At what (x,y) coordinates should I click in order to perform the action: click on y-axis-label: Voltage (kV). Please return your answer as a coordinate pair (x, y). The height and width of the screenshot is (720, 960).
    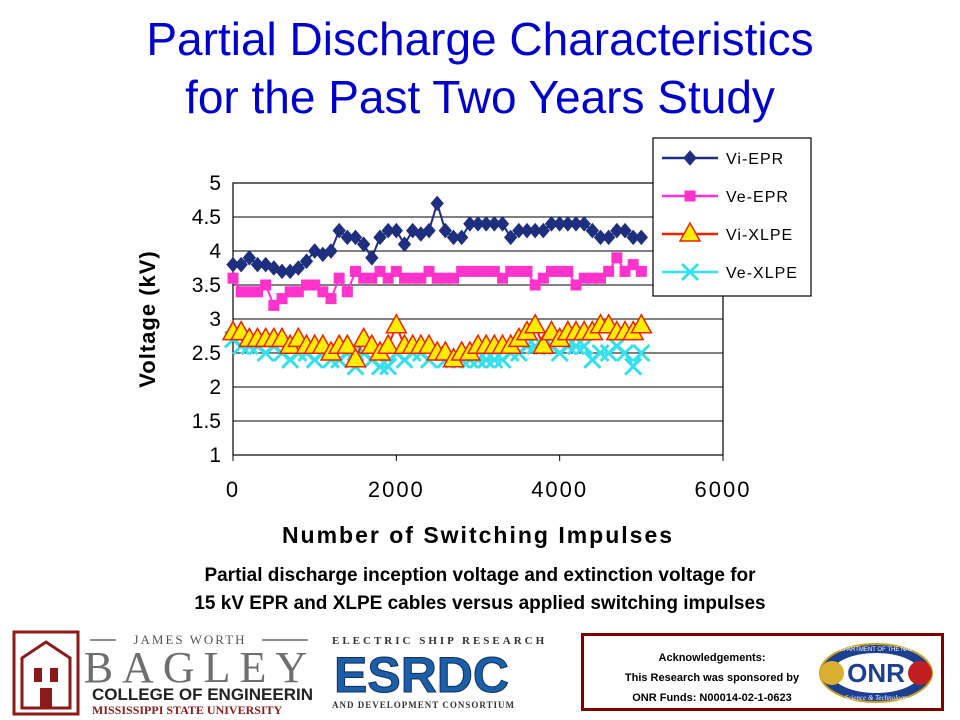
    Looking at the image, I should click on (147, 319).